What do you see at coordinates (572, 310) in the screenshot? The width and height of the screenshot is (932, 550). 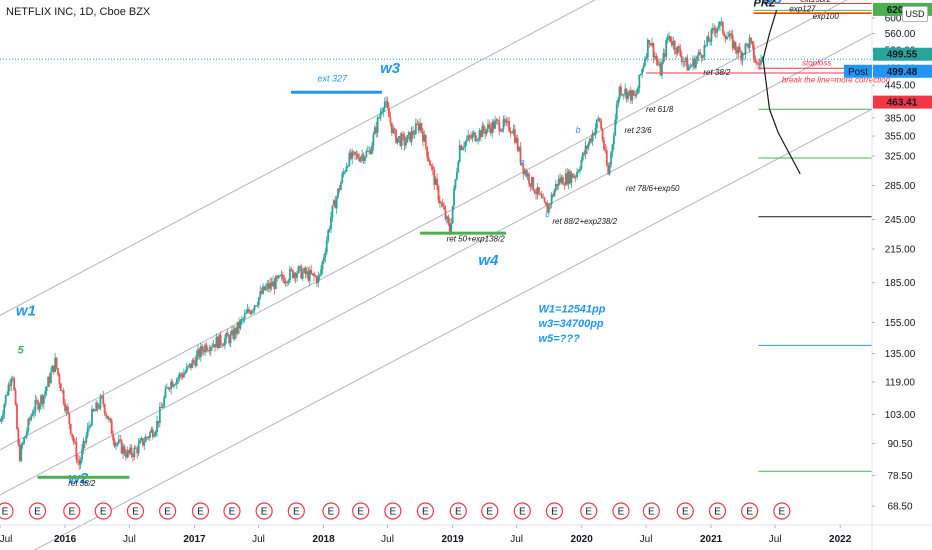 I see `annotation-label: W1=12541pp` at bounding box center [572, 310].